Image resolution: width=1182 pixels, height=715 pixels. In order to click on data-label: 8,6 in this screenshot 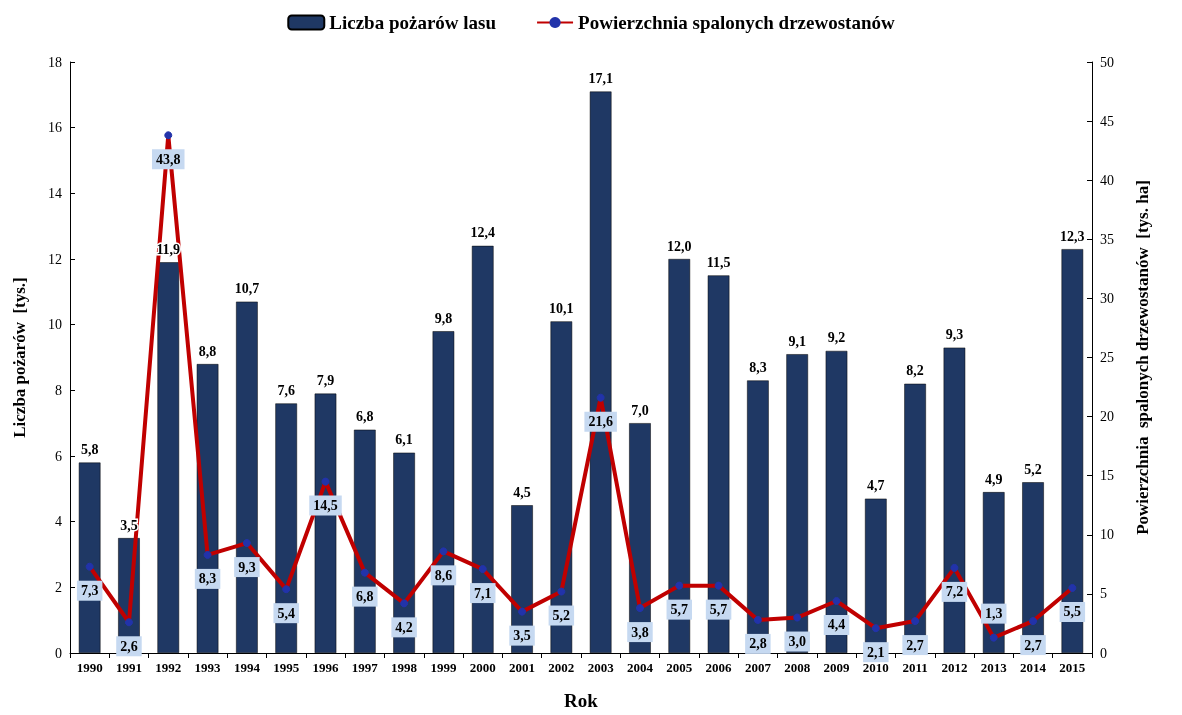, I will do `click(443, 575)`.